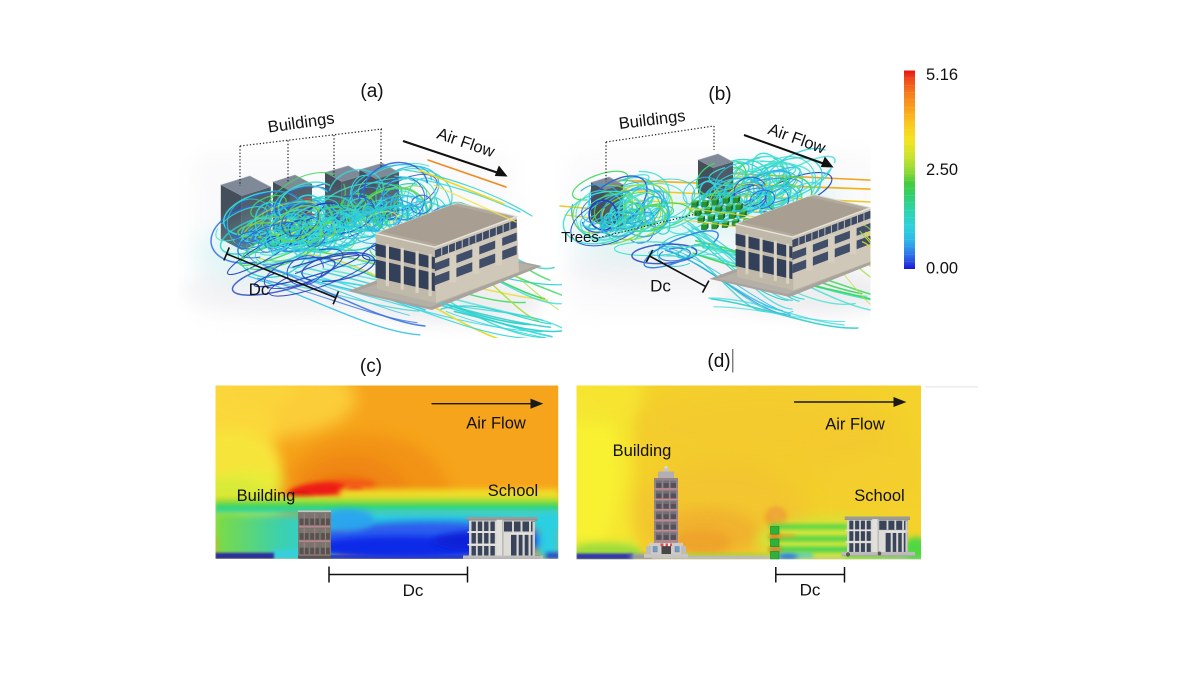 Image resolution: width=1200 pixels, height=681 pixels. What do you see at coordinates (942, 170) in the screenshot?
I see `svg-text: 2.50` at bounding box center [942, 170].